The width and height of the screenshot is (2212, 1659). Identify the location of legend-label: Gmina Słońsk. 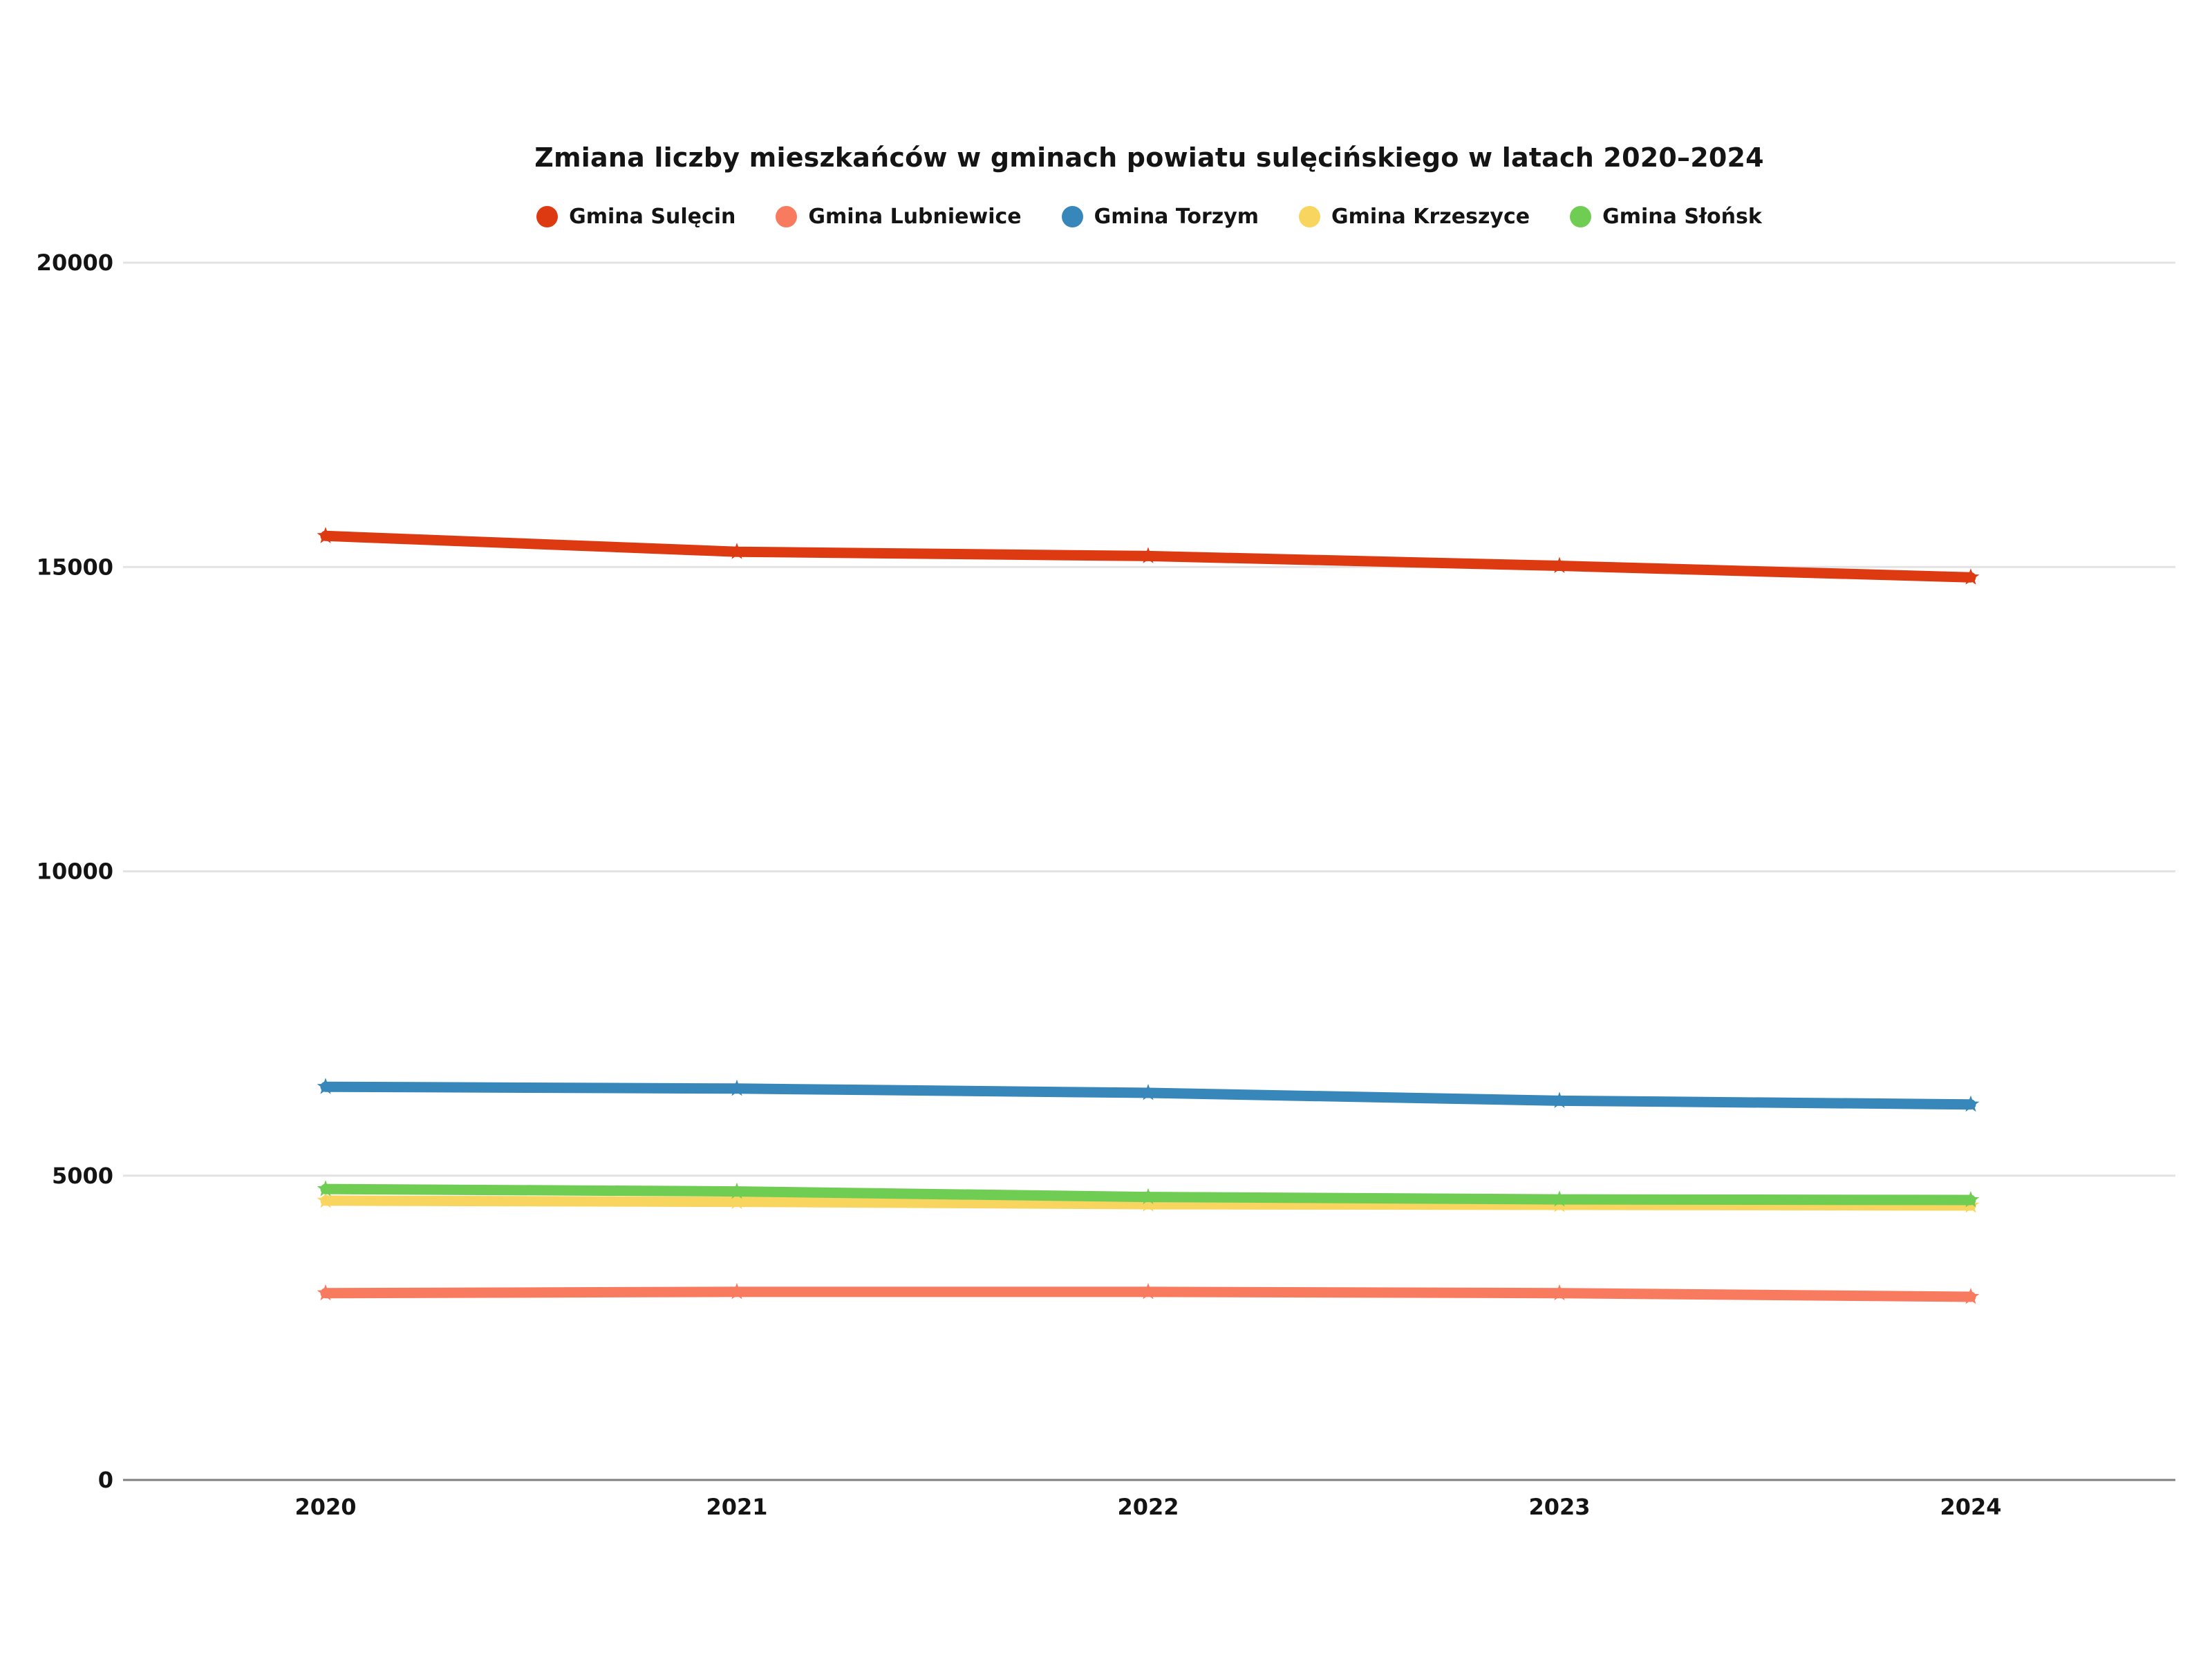
(1682, 217).